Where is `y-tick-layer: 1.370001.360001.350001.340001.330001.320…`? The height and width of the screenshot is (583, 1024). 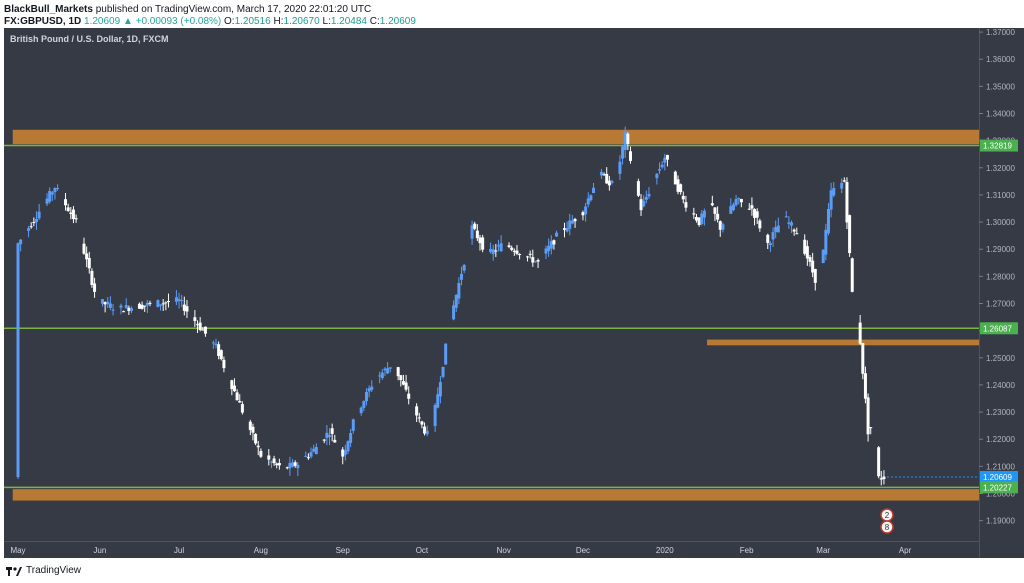
y-tick-layer: 1.370001.360001.350001.340001.330001.320… is located at coordinates (997, 277).